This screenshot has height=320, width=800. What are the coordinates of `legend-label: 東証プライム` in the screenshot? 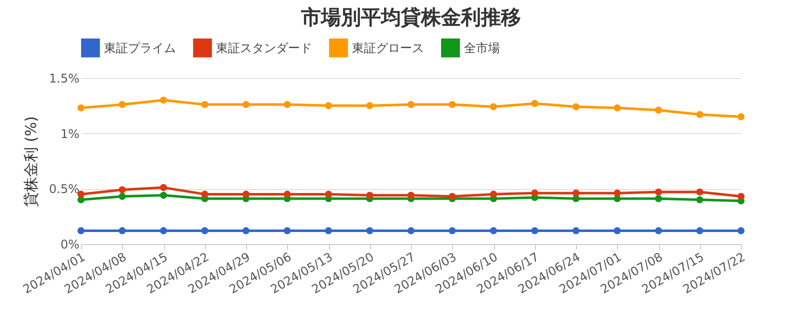 It's located at (140, 47).